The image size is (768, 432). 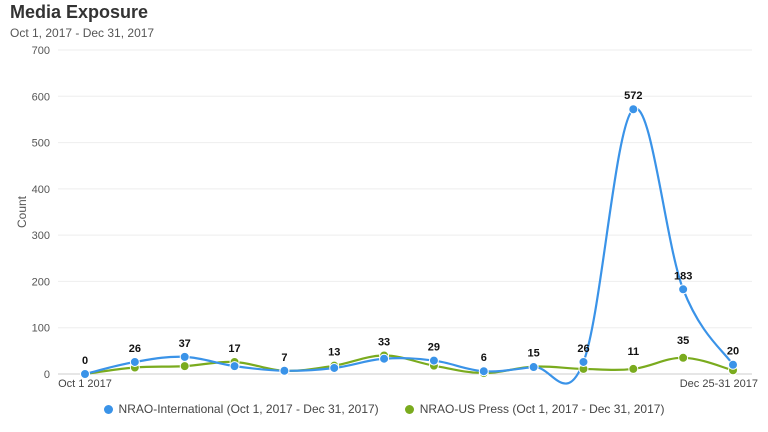 What do you see at coordinates (719, 384) in the screenshot?
I see `x-tick-label: Dec 25-31 2017` at bounding box center [719, 384].